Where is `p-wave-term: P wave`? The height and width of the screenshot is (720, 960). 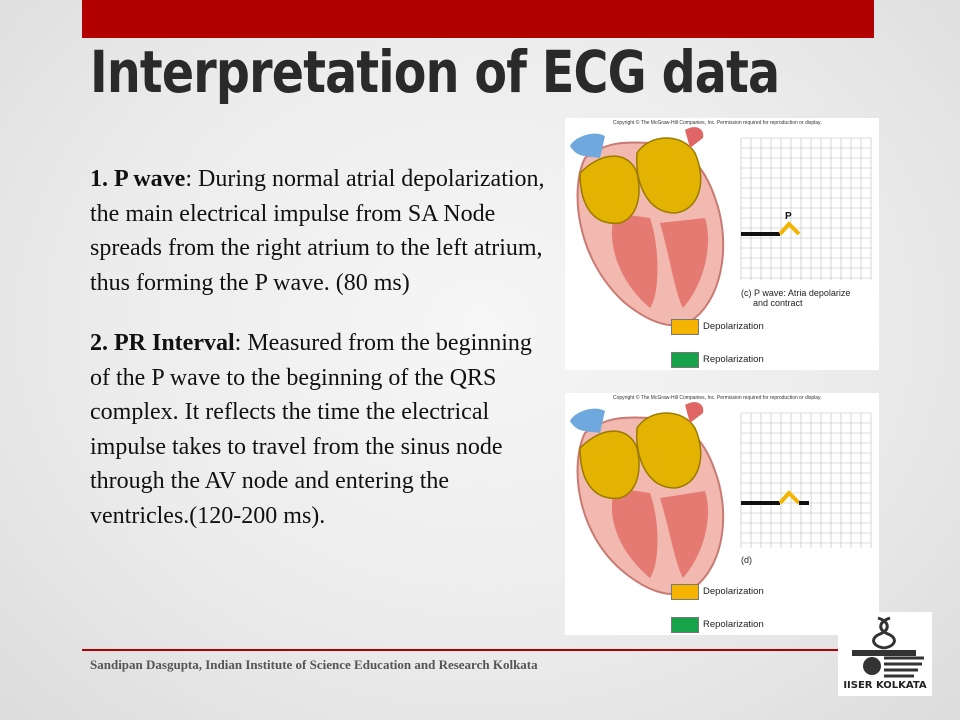
p-wave-term: P wave is located at coordinates (150, 179).